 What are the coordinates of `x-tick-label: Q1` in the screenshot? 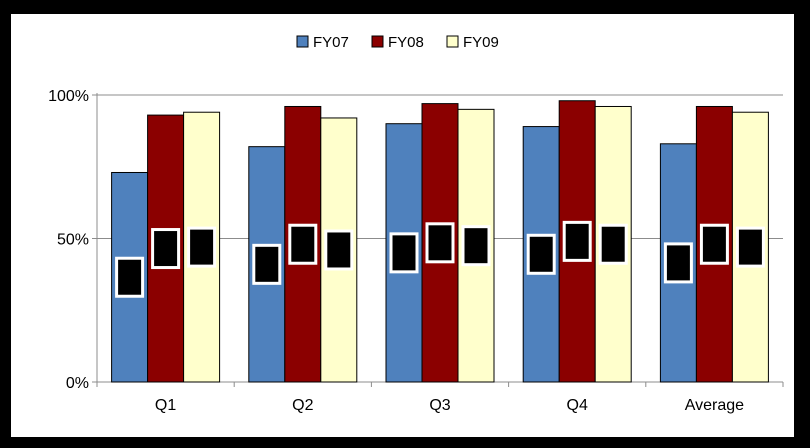 It's located at (165, 405).